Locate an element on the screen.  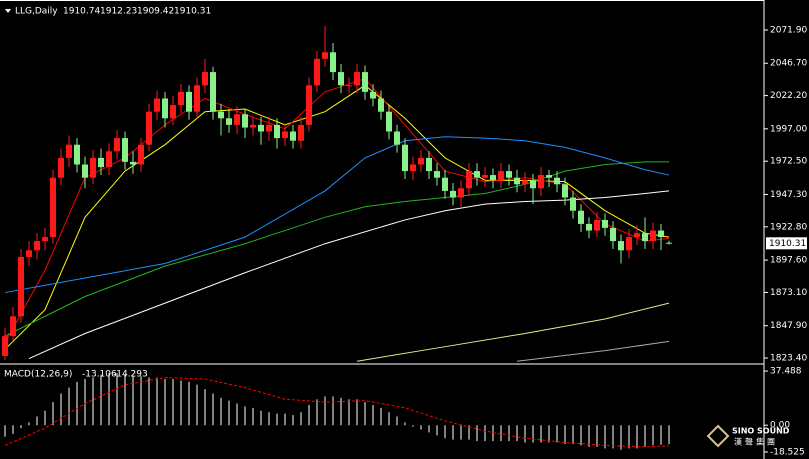
macd-signal is located at coordinates (337, 412).